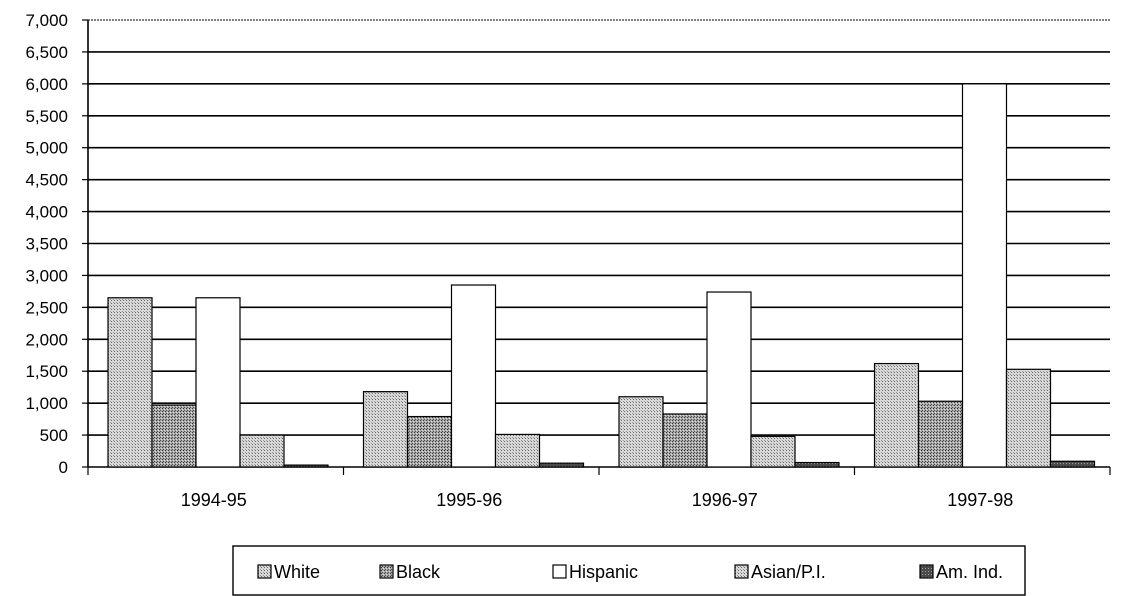 This screenshot has width=1125, height=596. Describe the element at coordinates (46, 116) in the screenshot. I see `y-tick-label: 5,500` at that location.